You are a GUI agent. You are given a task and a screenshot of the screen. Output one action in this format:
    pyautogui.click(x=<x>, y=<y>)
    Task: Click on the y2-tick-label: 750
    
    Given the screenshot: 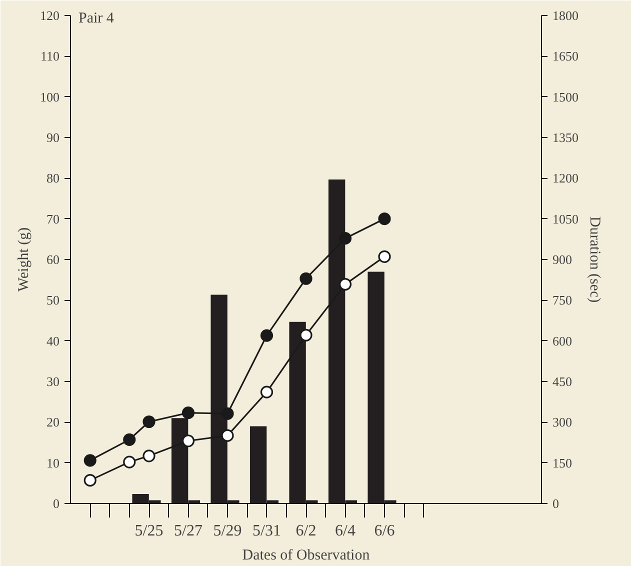 What is the action you would take?
    pyautogui.click(x=562, y=300)
    